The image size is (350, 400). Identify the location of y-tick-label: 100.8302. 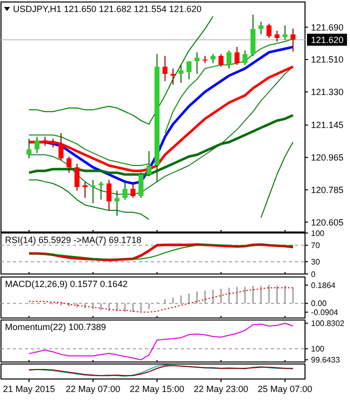
(328, 323).